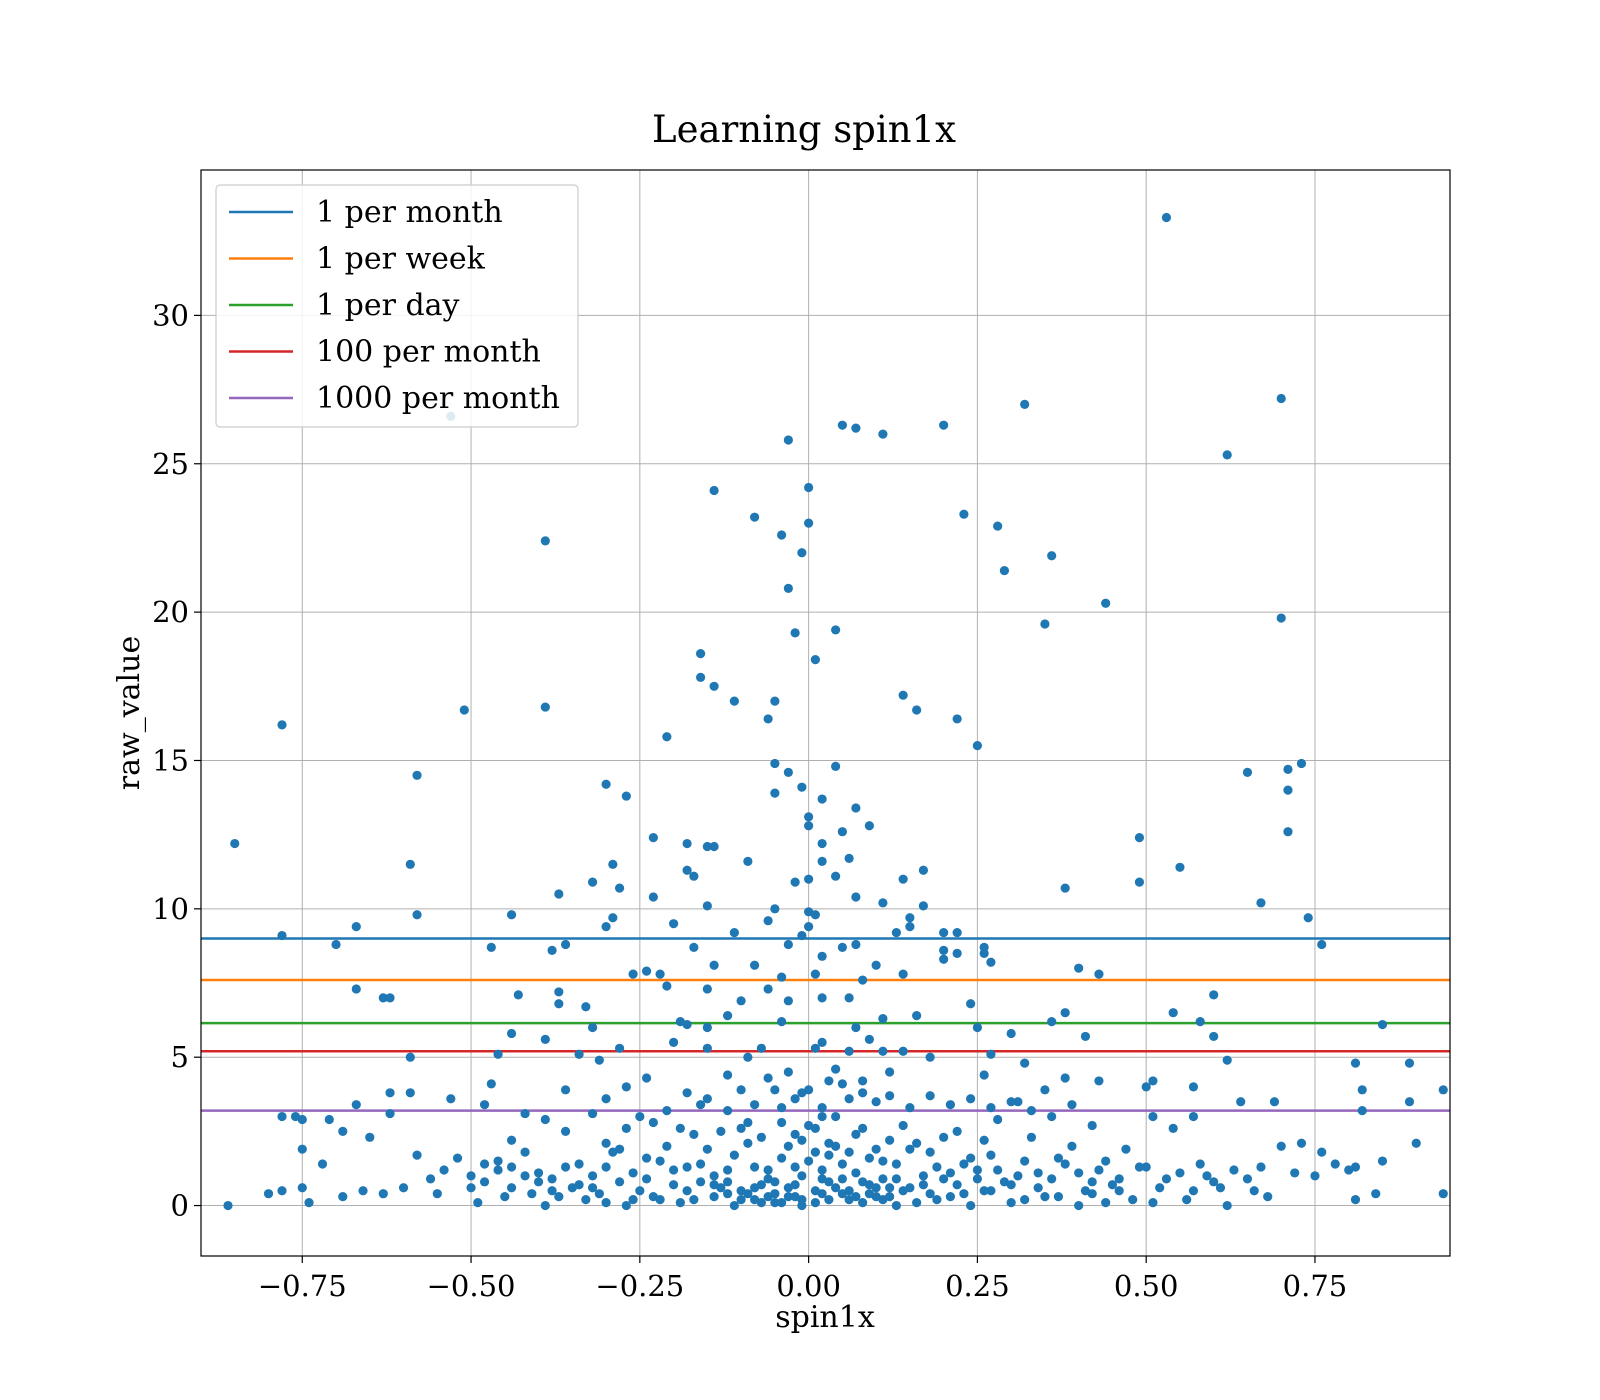  Describe the element at coordinates (808, 1286) in the screenshot. I see `x-tick-label: 0.00` at that location.